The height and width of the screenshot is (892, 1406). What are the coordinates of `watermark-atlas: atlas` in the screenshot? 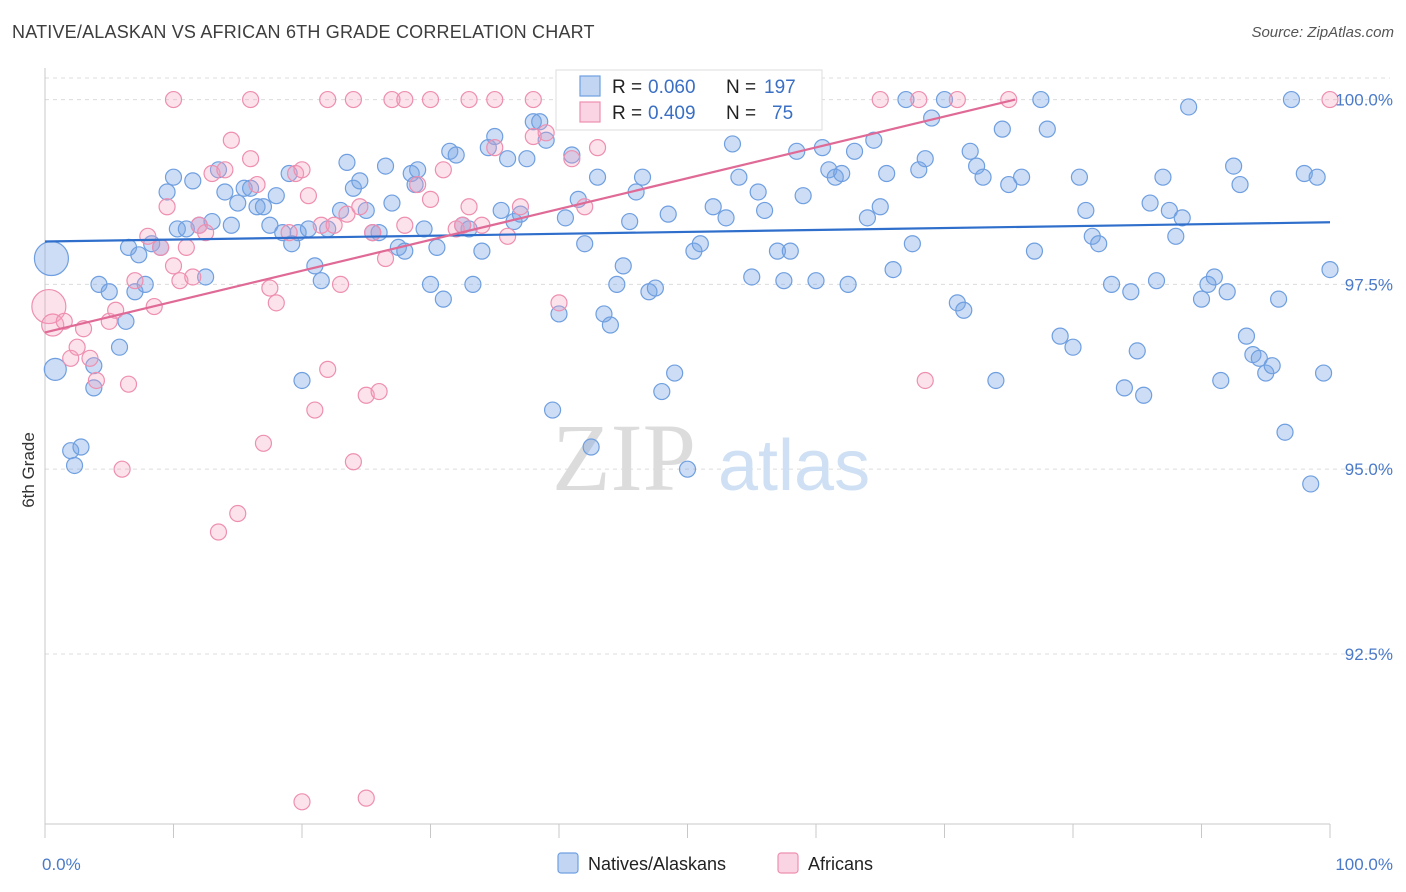 It's located at (794, 466).